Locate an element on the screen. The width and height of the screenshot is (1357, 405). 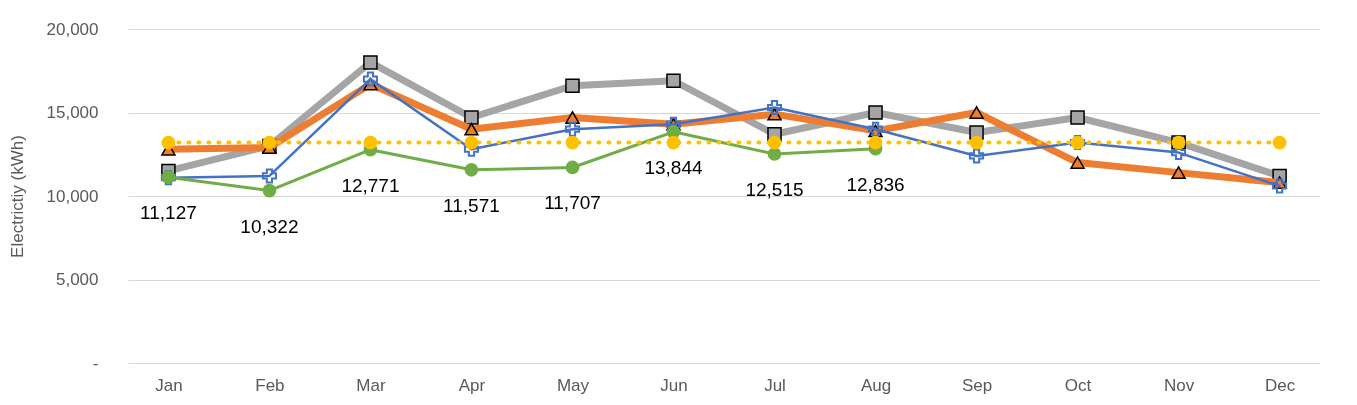
x-tick-label: Mar is located at coordinates (371, 385).